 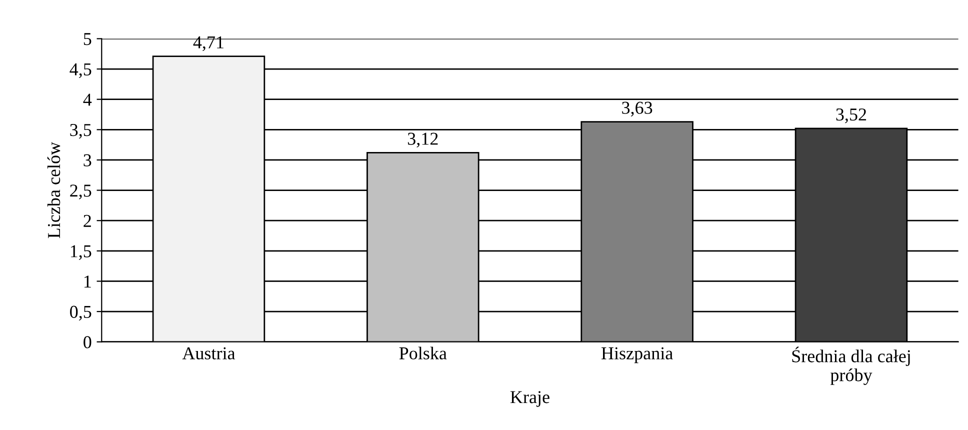 I want to click on y-tick-label: 0,5, so click(x=81, y=313).